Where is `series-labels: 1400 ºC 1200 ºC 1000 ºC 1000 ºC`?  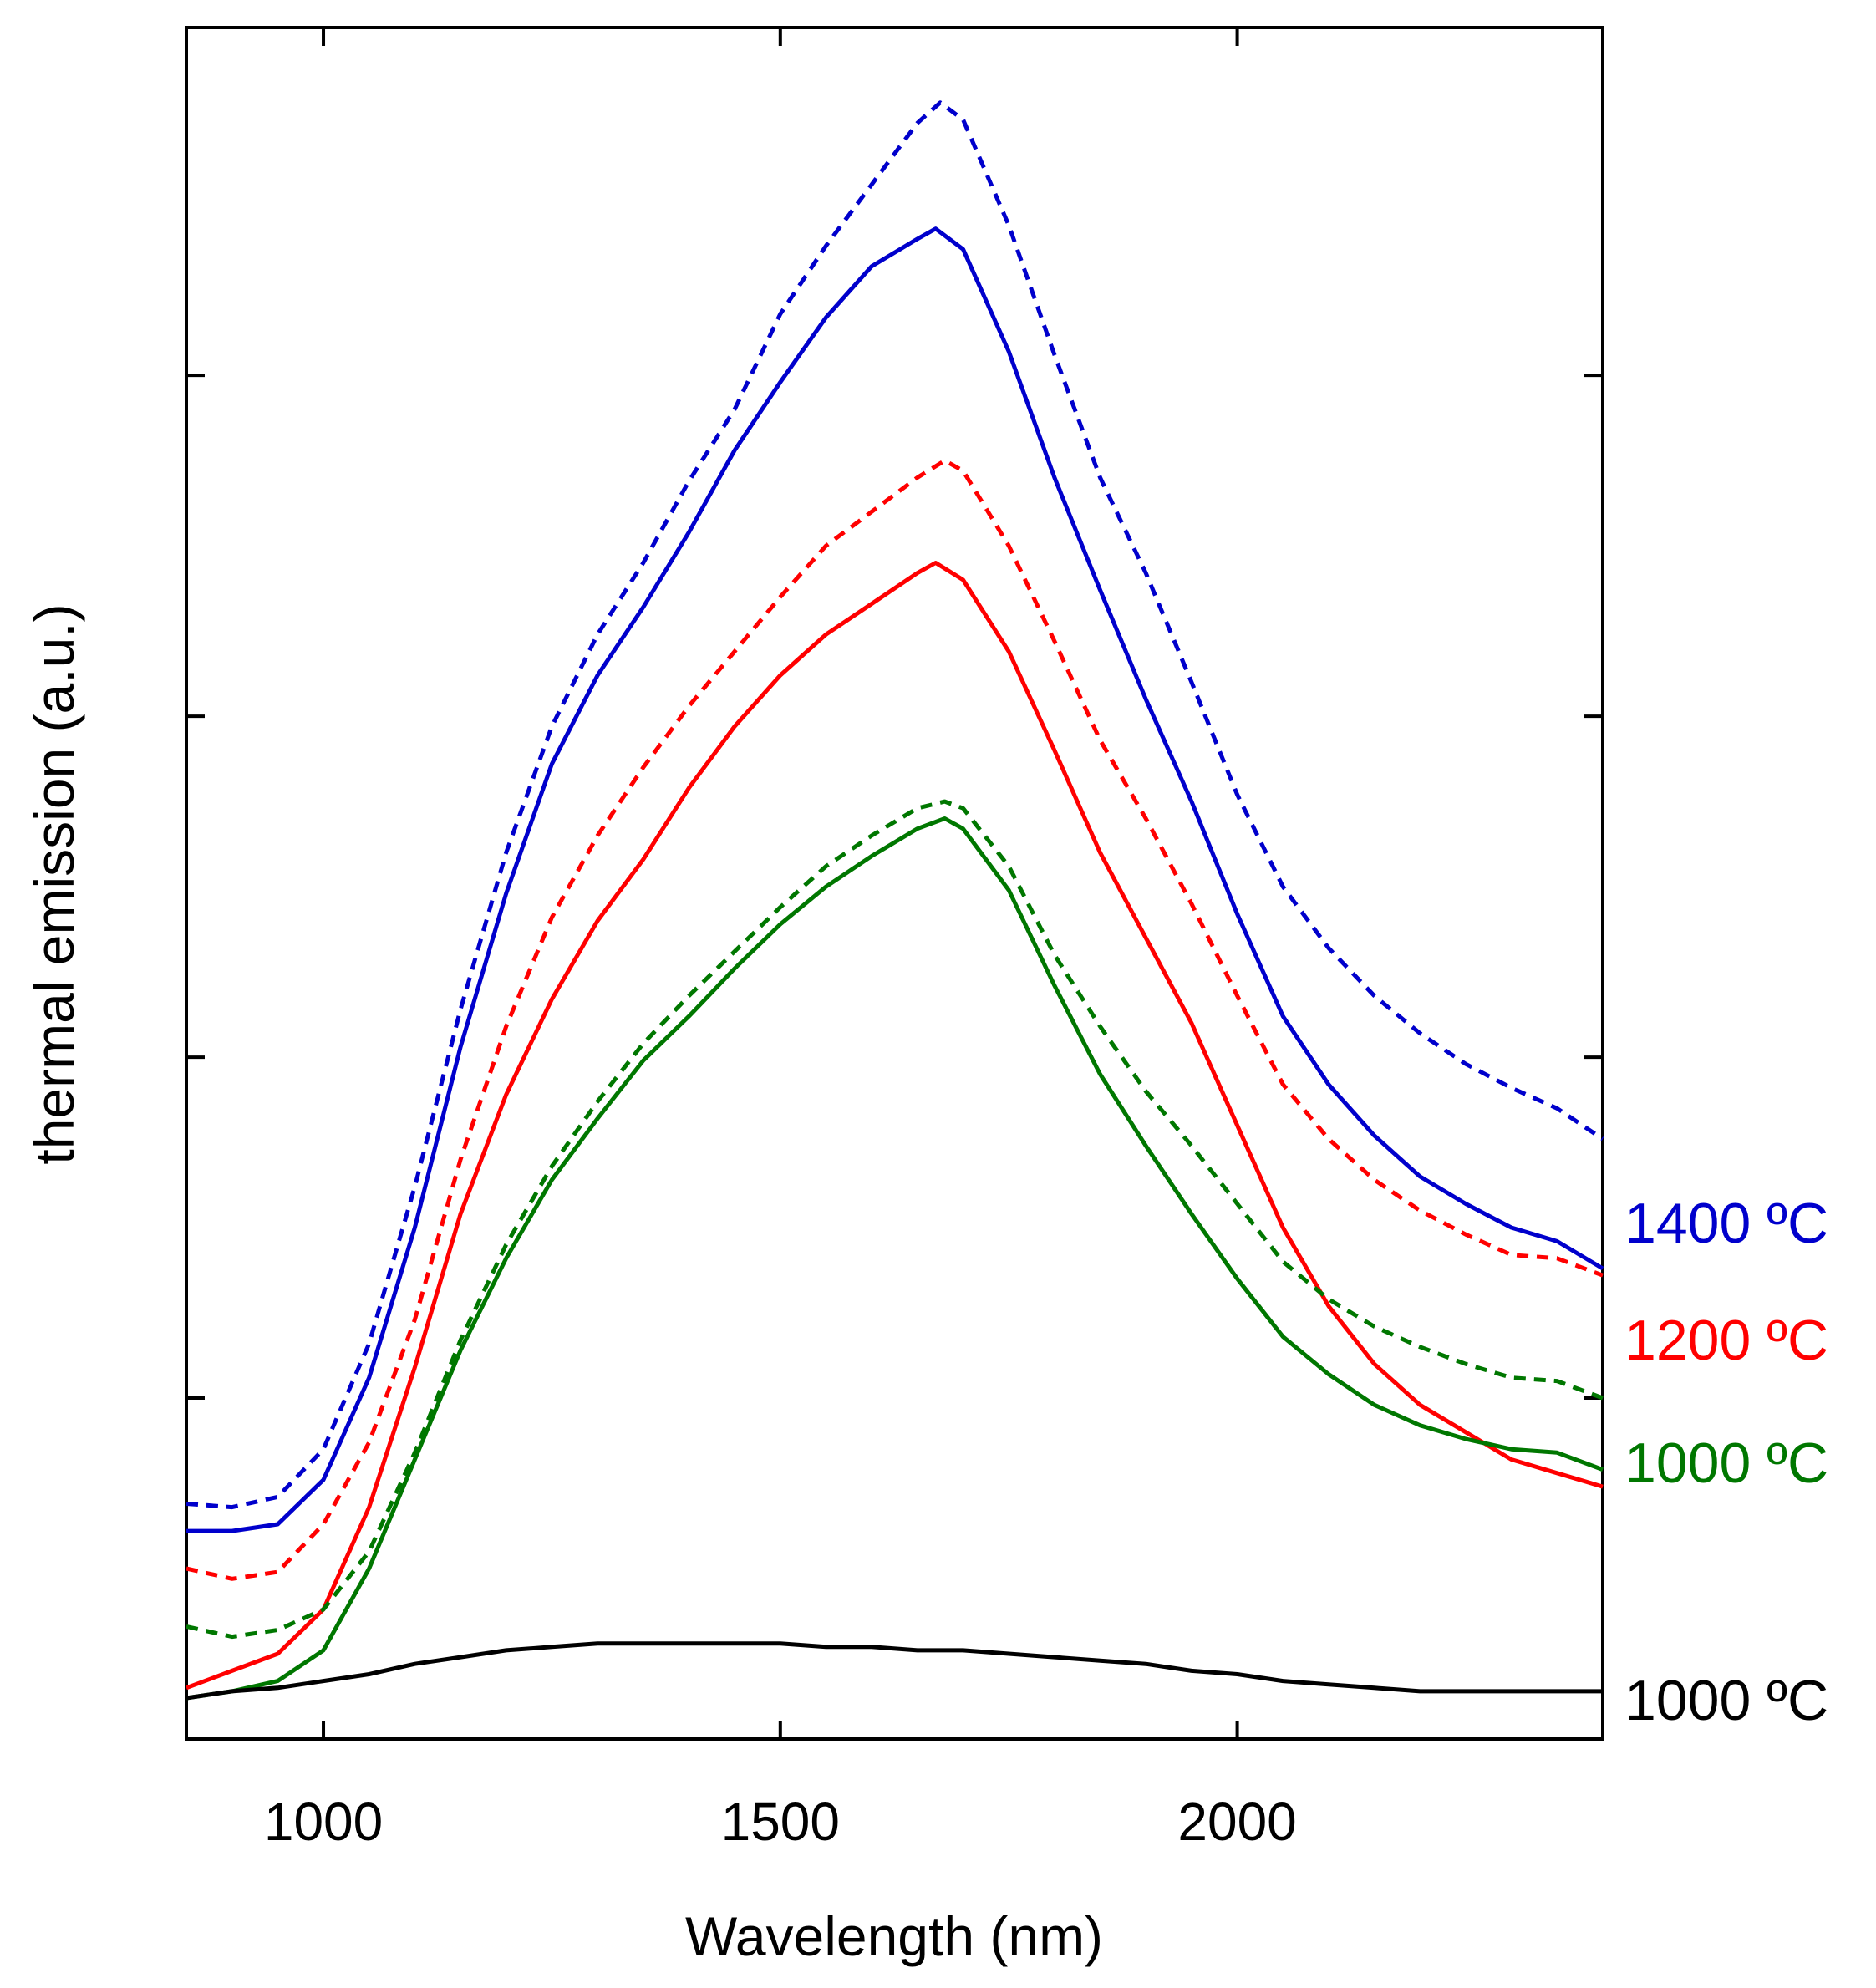 series-labels: 1400 ºC 1200 ºC 1000 ºC 1000 ºC is located at coordinates (1726, 1462).